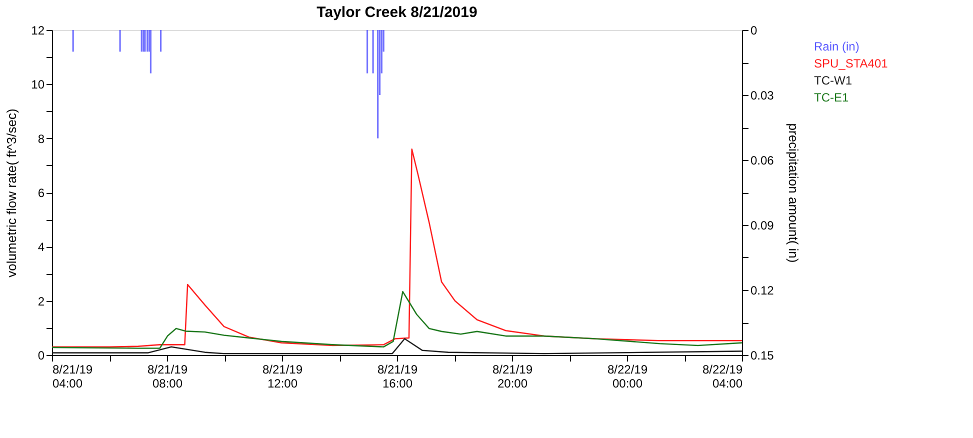  I want to click on y2-tick-label: 0.03, so click(762, 95).